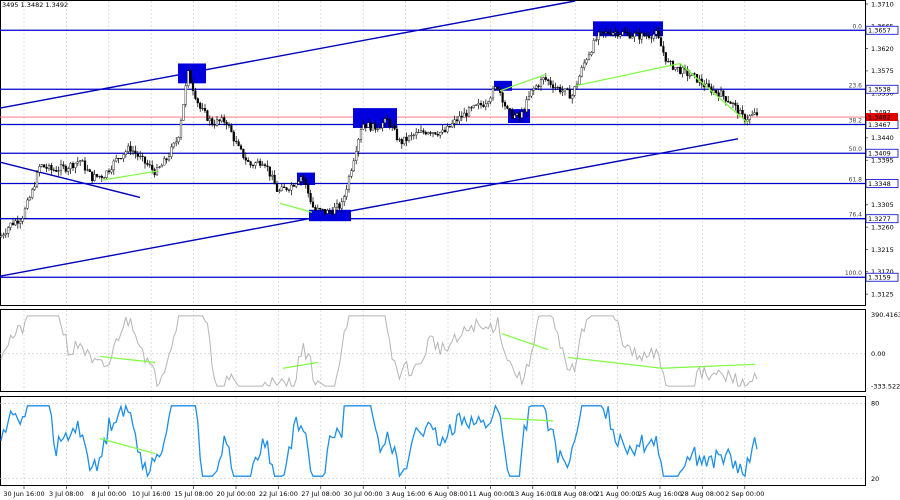 The image size is (900, 500). What do you see at coordinates (288, 54) in the screenshot?
I see `channel-upper-line` at bounding box center [288, 54].